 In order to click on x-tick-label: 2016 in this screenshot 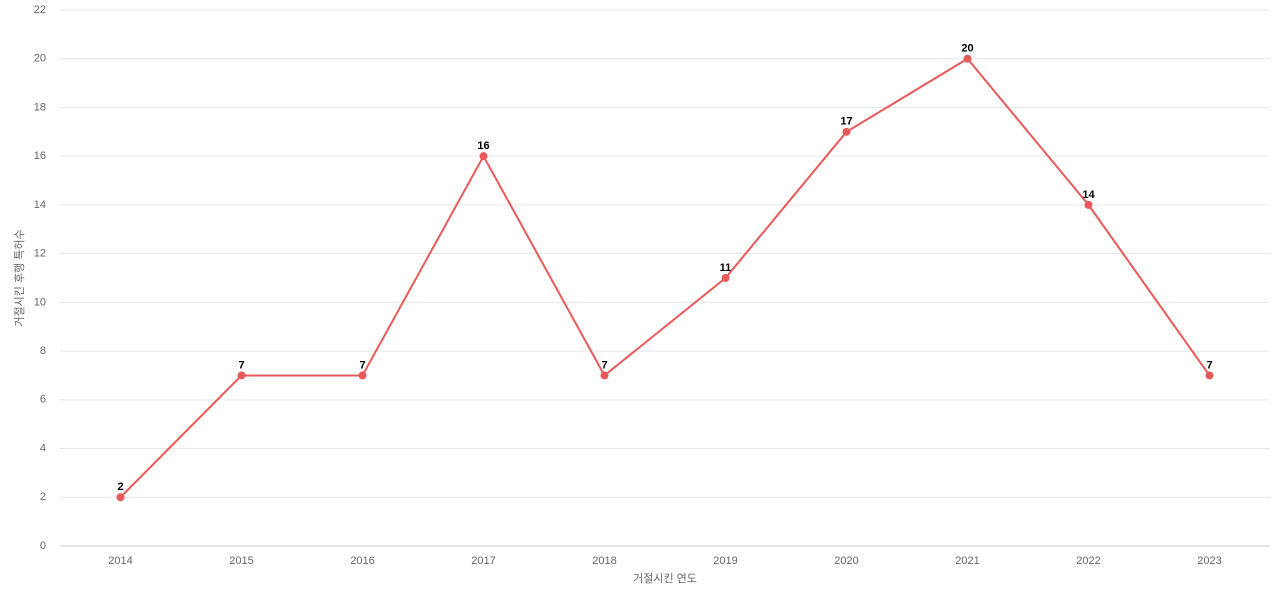, I will do `click(362, 561)`.